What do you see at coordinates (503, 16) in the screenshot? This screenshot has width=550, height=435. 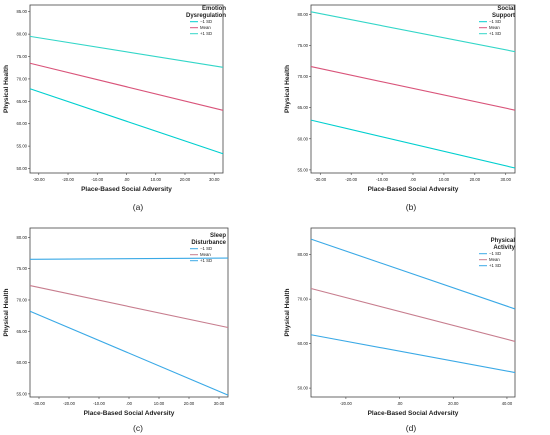 I see `legend-title: Support` at bounding box center [503, 16].